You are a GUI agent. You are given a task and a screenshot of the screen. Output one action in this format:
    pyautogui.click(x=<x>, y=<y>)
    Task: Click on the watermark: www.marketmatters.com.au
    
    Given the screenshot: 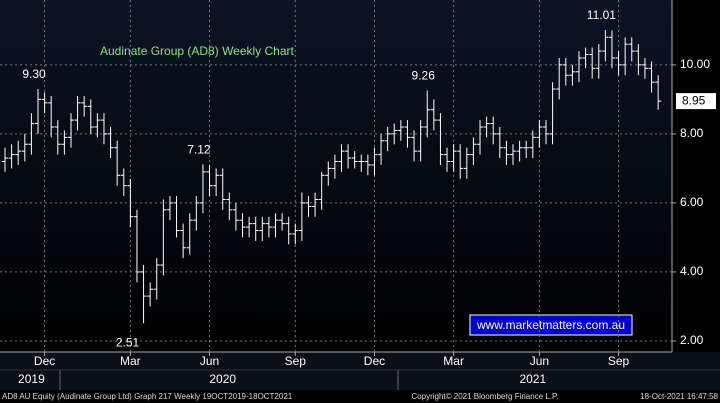 What is the action you would take?
    pyautogui.click(x=550, y=325)
    